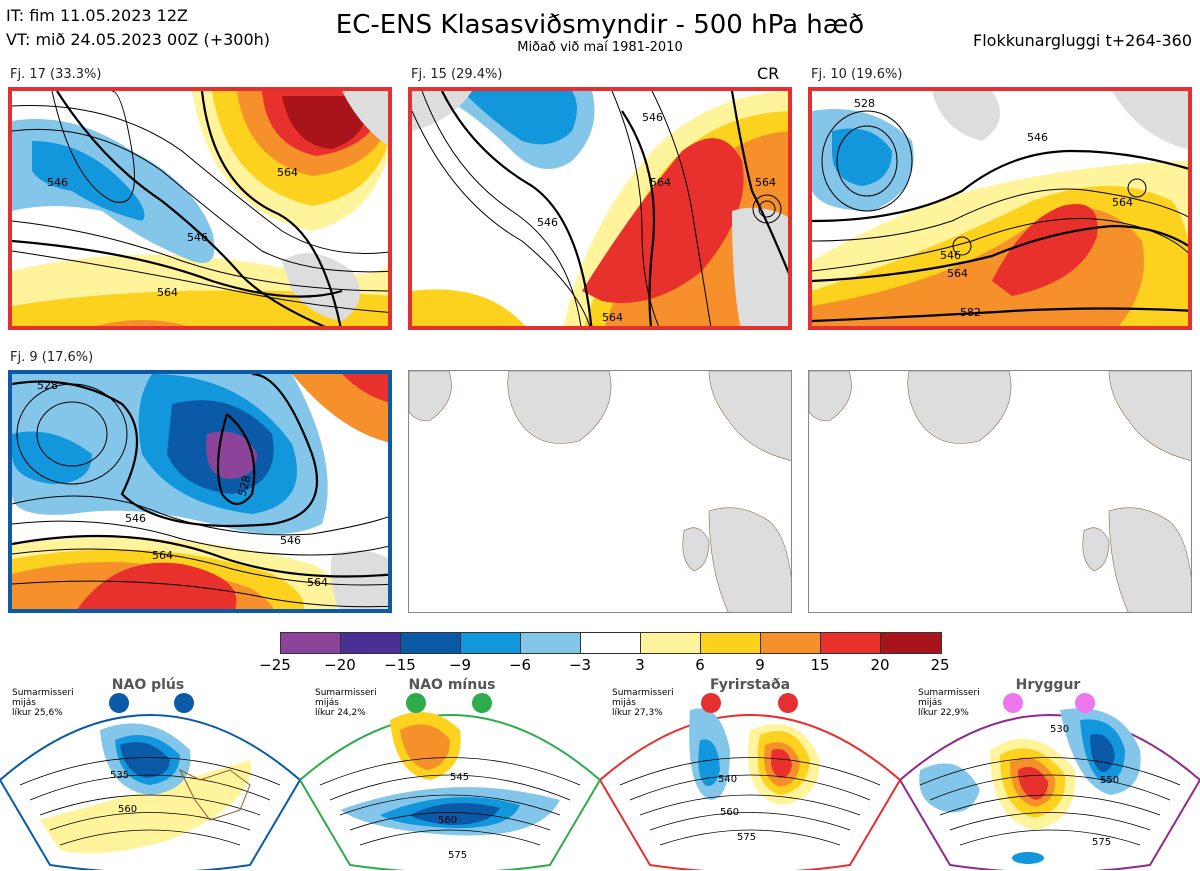 The height and width of the screenshot is (871, 1200). What do you see at coordinates (97, 15) in the screenshot?
I see `init-time: IT: fim 11.05.2023 12Z` at bounding box center [97, 15].